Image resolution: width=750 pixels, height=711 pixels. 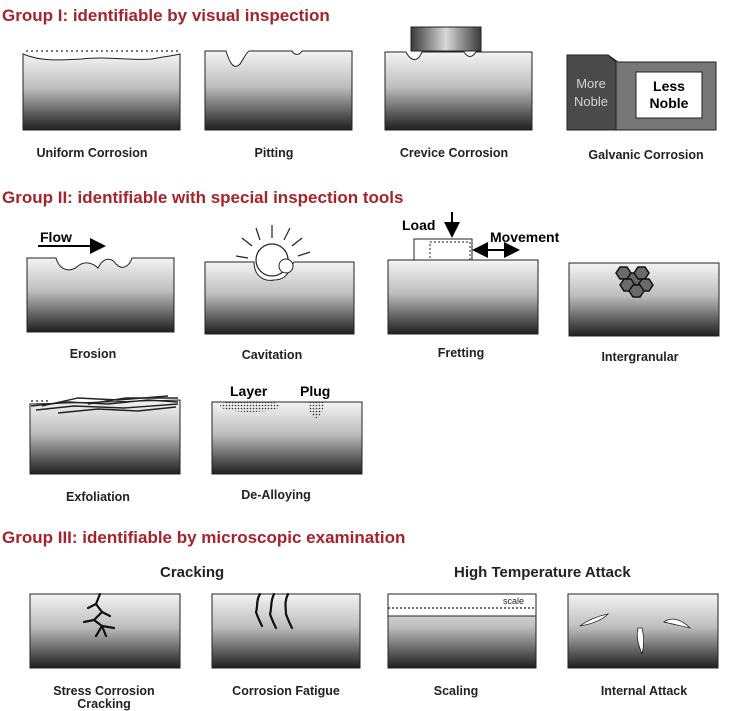 What do you see at coordinates (92, 153) in the screenshot?
I see `caption-uniform-corrosion: Uniform Corrosion` at bounding box center [92, 153].